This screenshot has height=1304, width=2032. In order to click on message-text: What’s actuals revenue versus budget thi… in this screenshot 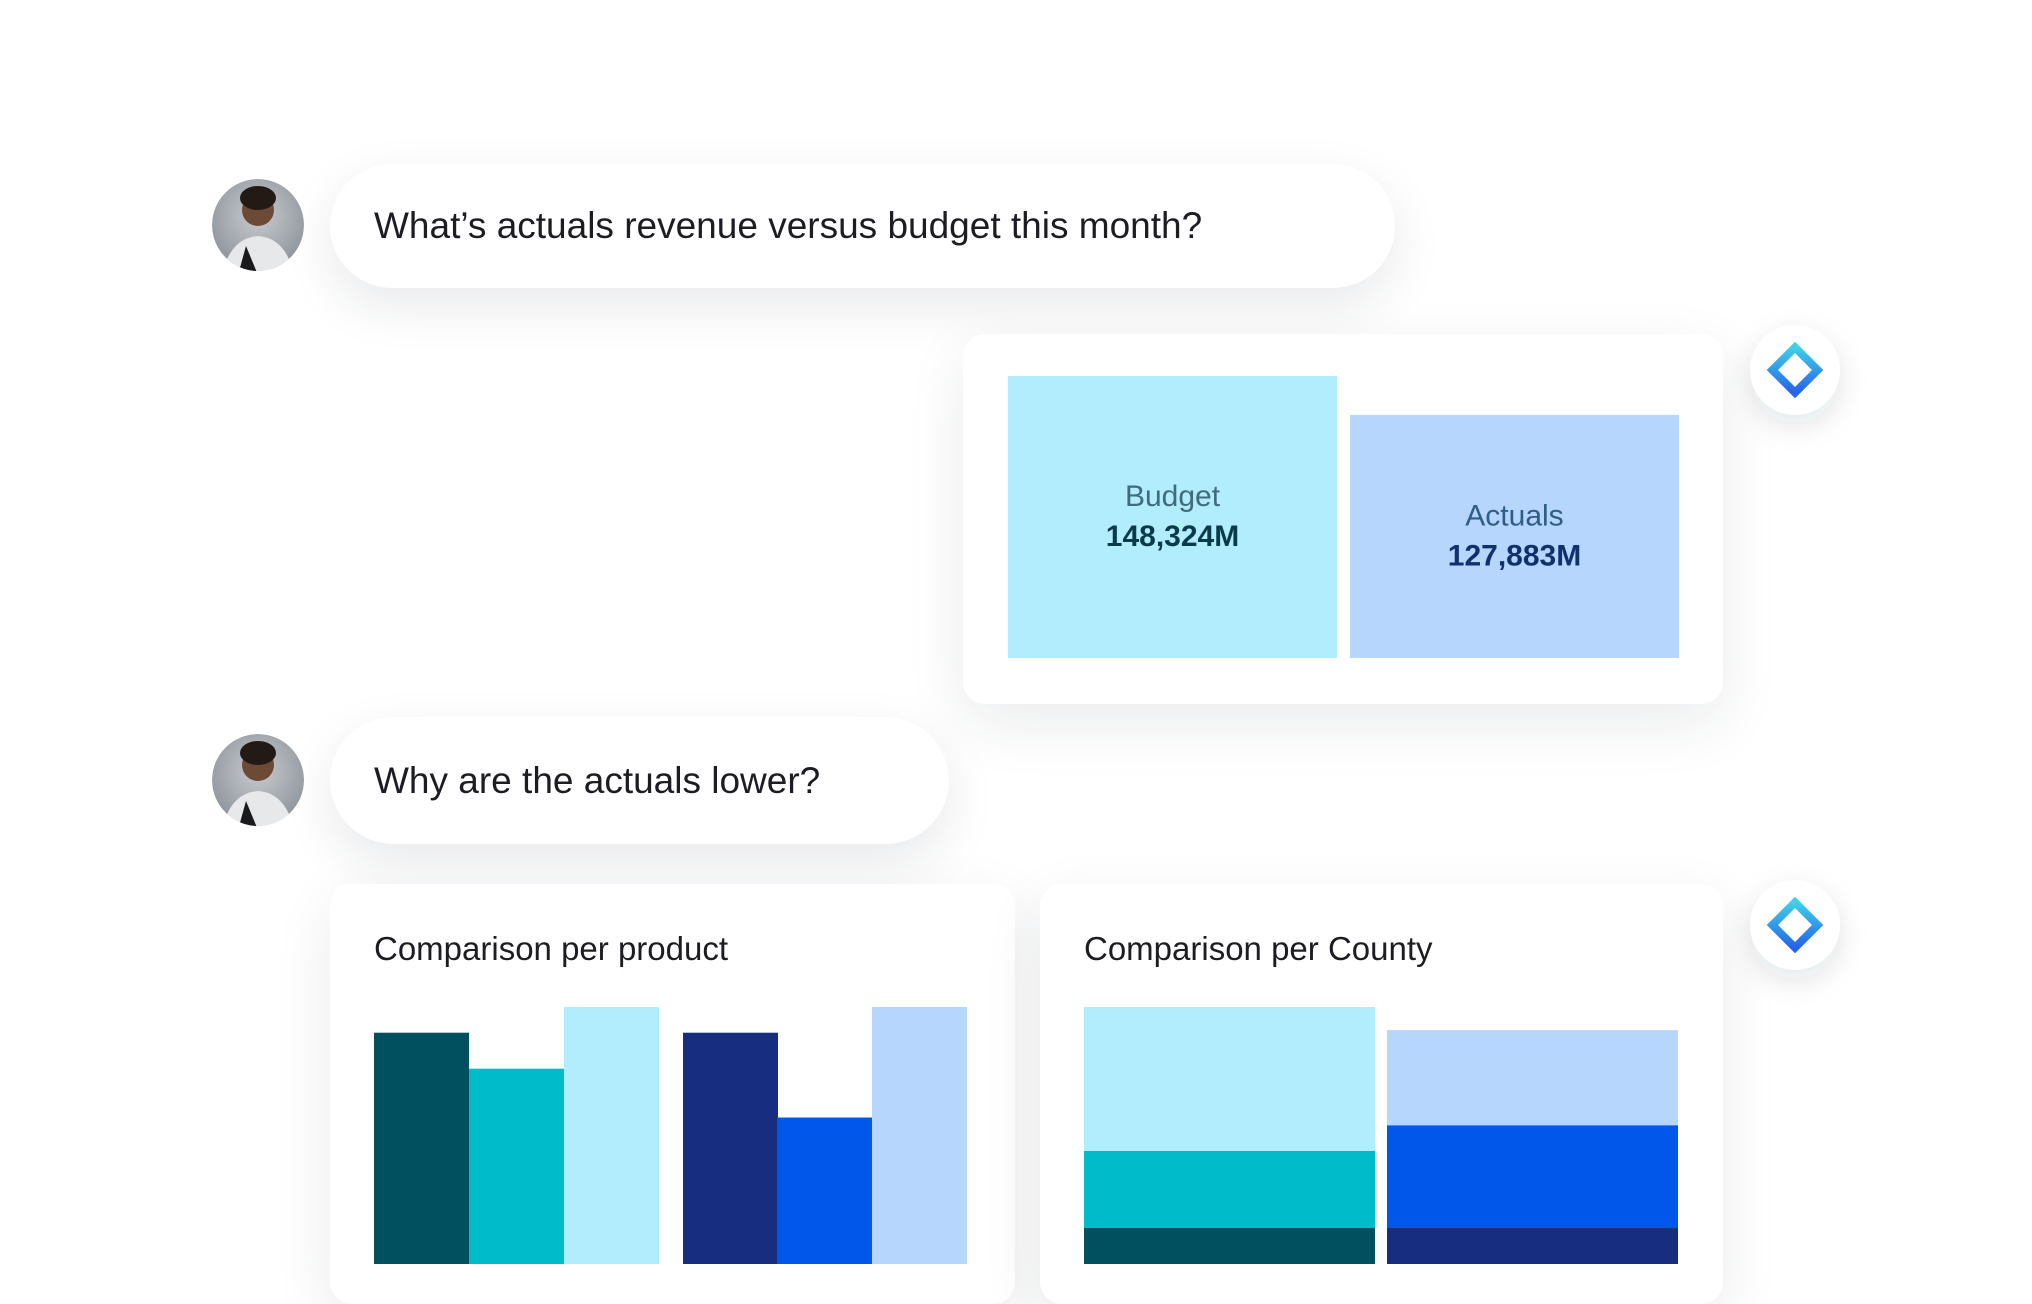, I will do `click(788, 225)`.